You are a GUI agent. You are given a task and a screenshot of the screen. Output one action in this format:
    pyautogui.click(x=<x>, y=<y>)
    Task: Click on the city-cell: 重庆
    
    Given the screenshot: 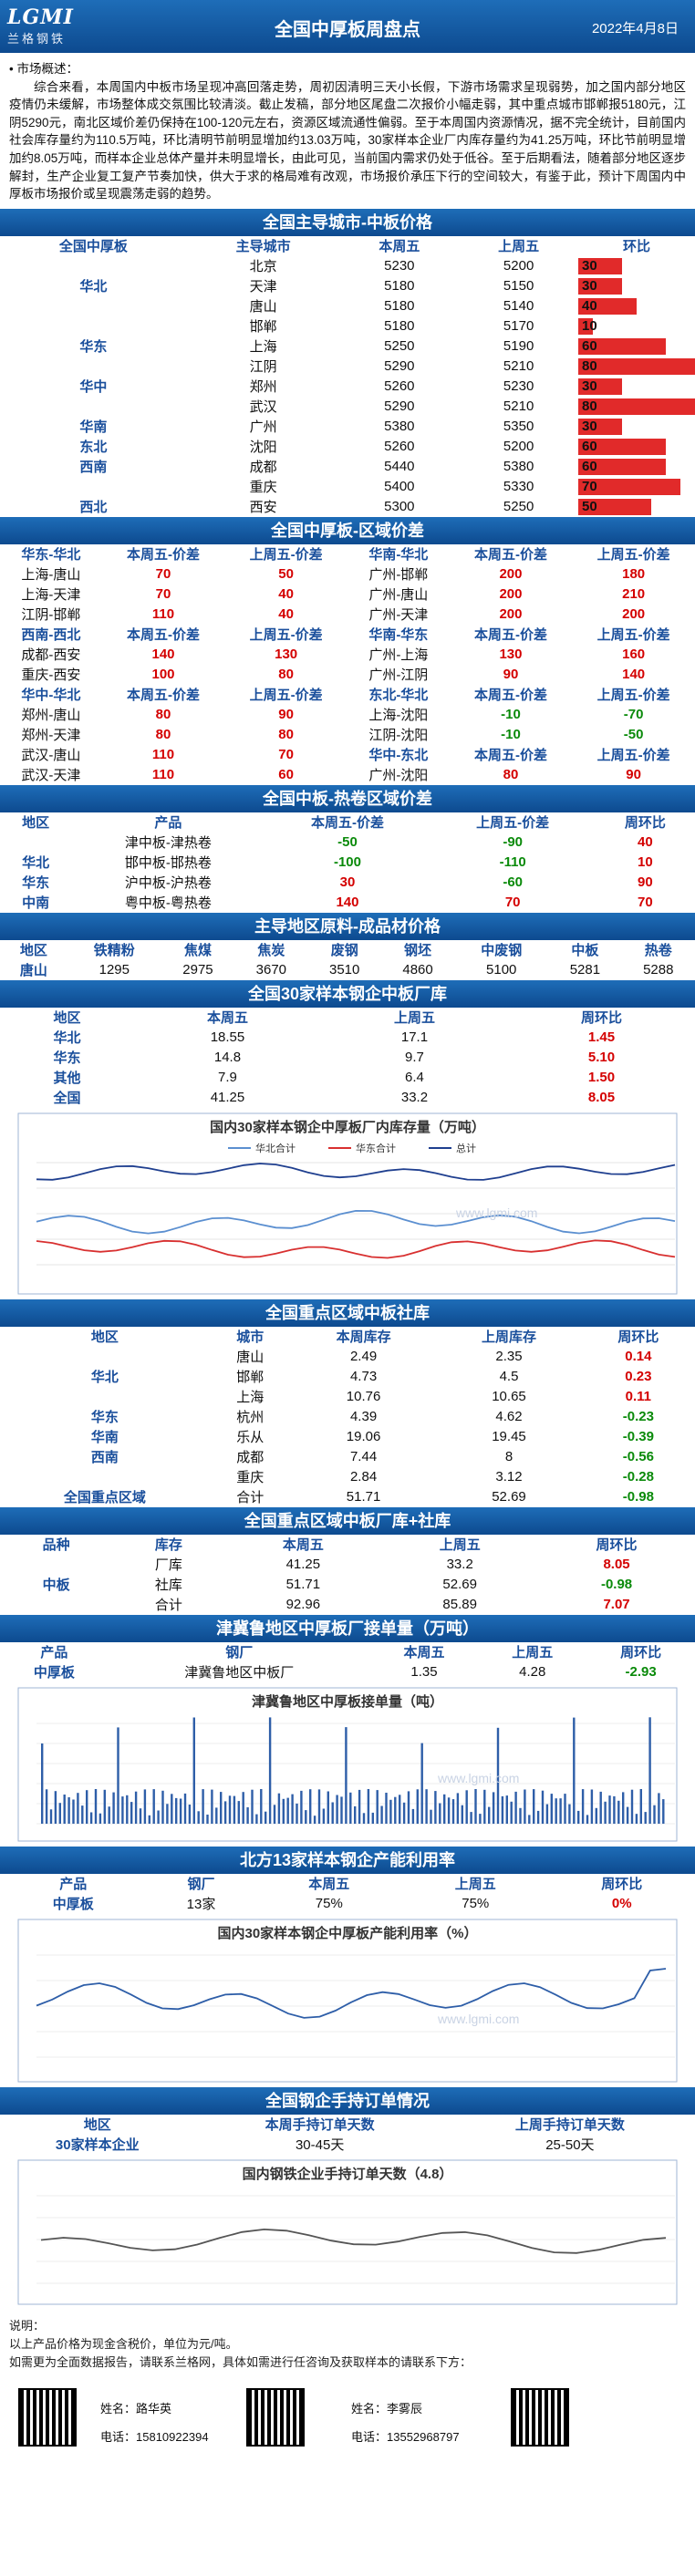 What is the action you would take?
    pyautogui.click(x=263, y=488)
    